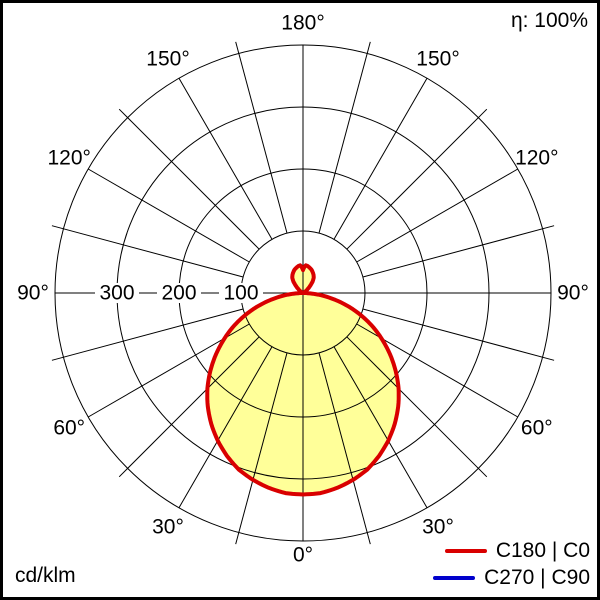  I want to click on efficiency-label: η: 100%, so click(549, 20).